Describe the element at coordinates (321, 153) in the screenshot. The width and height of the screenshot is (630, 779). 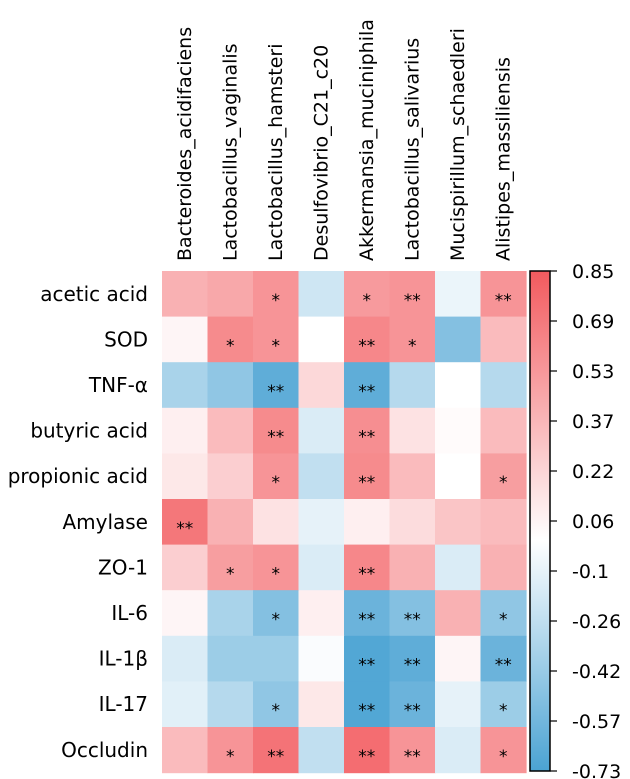
I see `column-label: Desulfovibrio_C21_c20` at that location.